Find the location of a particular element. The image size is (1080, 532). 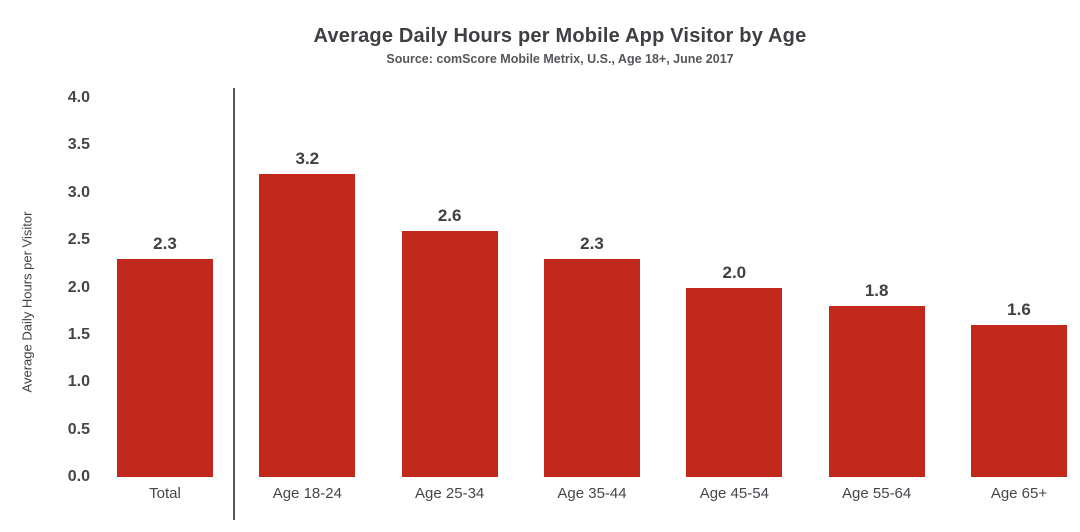

bar-cell: 1.6 Age 65+ is located at coordinates (1018, 300).